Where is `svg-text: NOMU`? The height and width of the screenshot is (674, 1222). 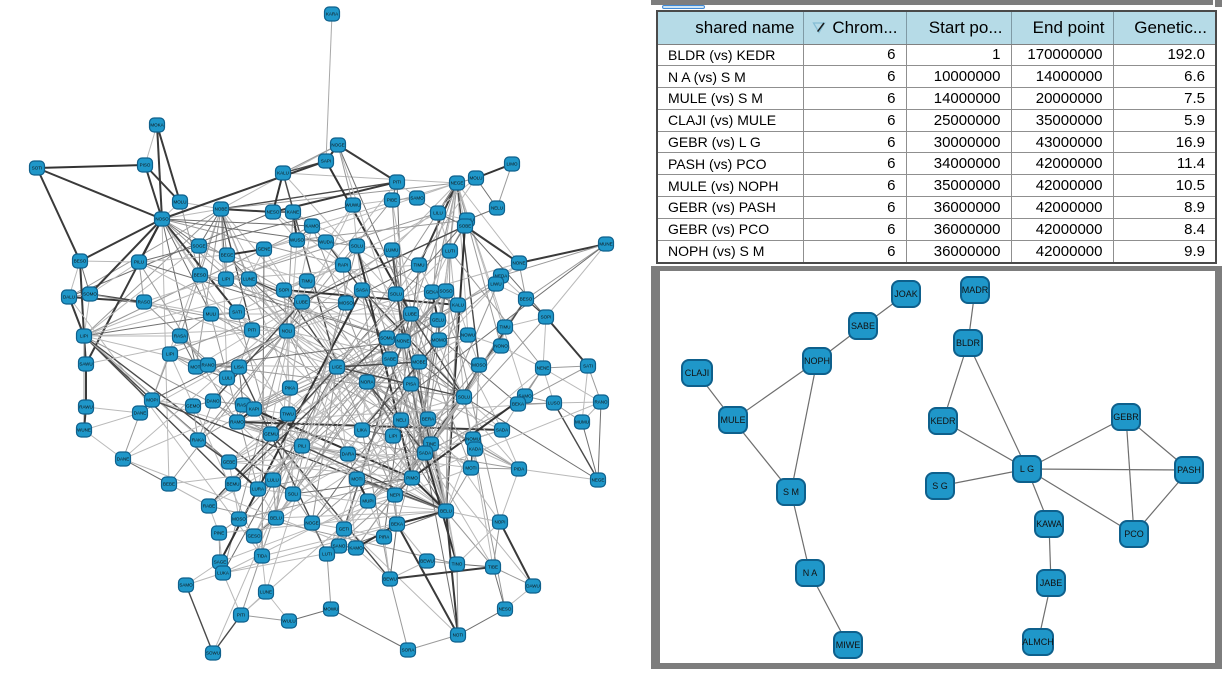 svg-text: NOMU is located at coordinates (473, 439).